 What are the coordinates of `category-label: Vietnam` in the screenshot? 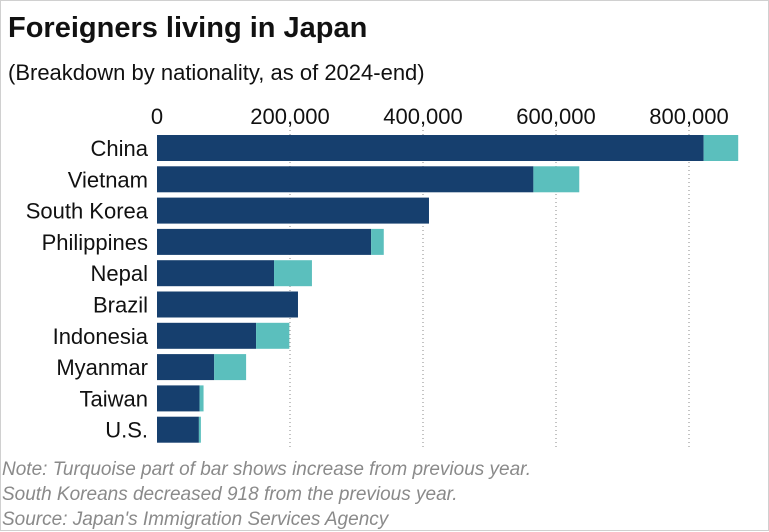 It's located at (108, 179).